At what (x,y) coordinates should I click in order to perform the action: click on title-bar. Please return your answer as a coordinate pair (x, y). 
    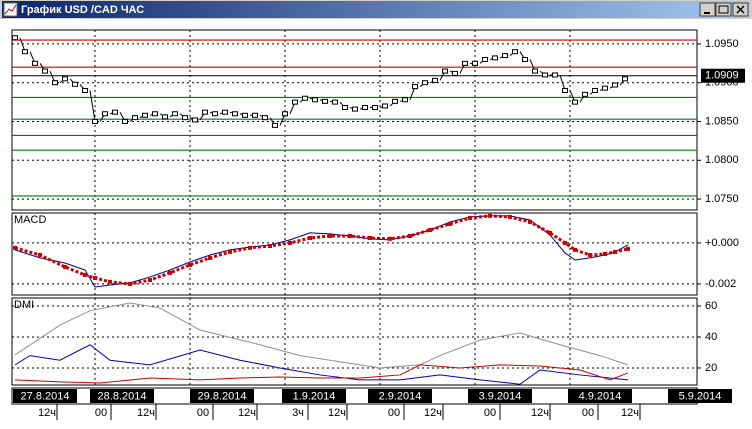
    Looking at the image, I should click on (376, 9).